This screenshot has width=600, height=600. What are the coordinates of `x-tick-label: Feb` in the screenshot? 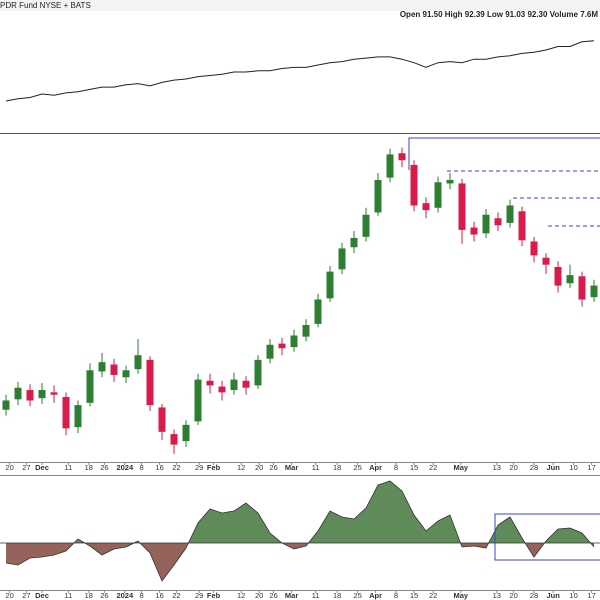 It's located at (214, 467).